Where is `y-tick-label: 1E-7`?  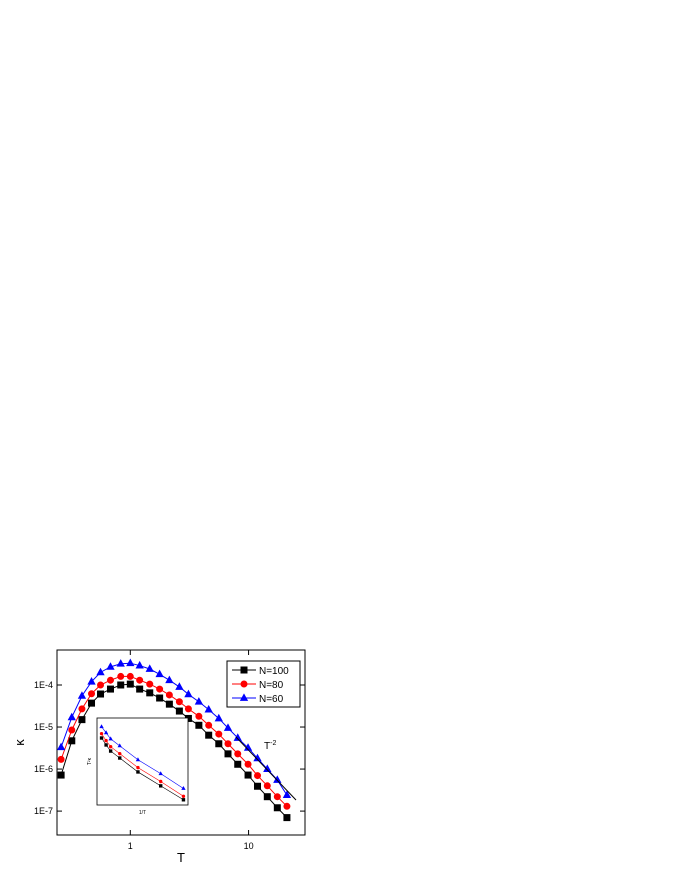 y-tick-label: 1E-7 is located at coordinates (43, 811).